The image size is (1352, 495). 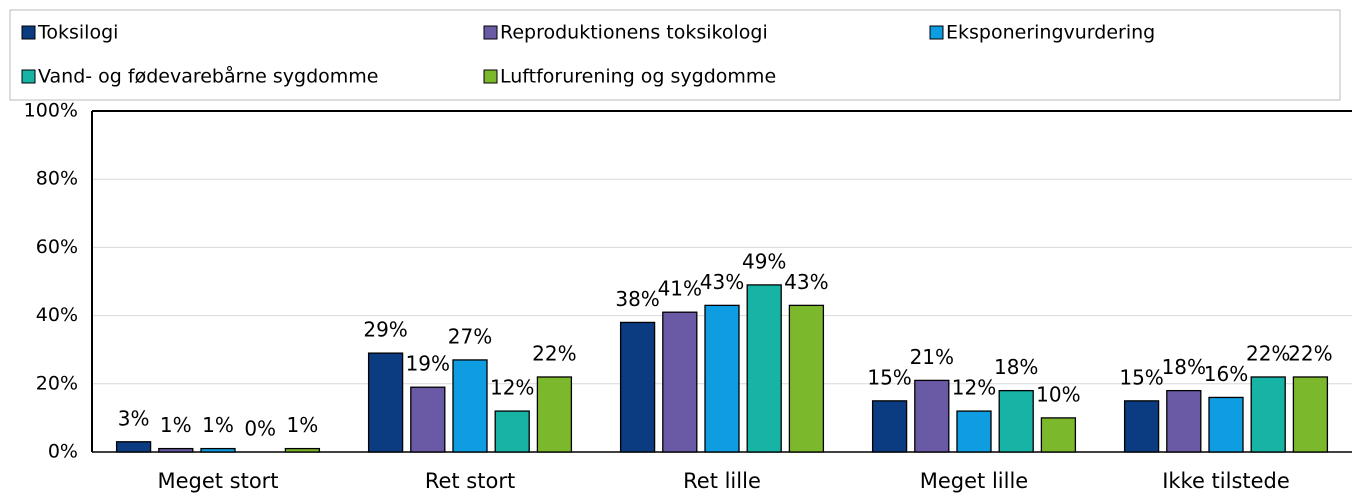 I want to click on data-label: 0%, so click(x=260, y=429).